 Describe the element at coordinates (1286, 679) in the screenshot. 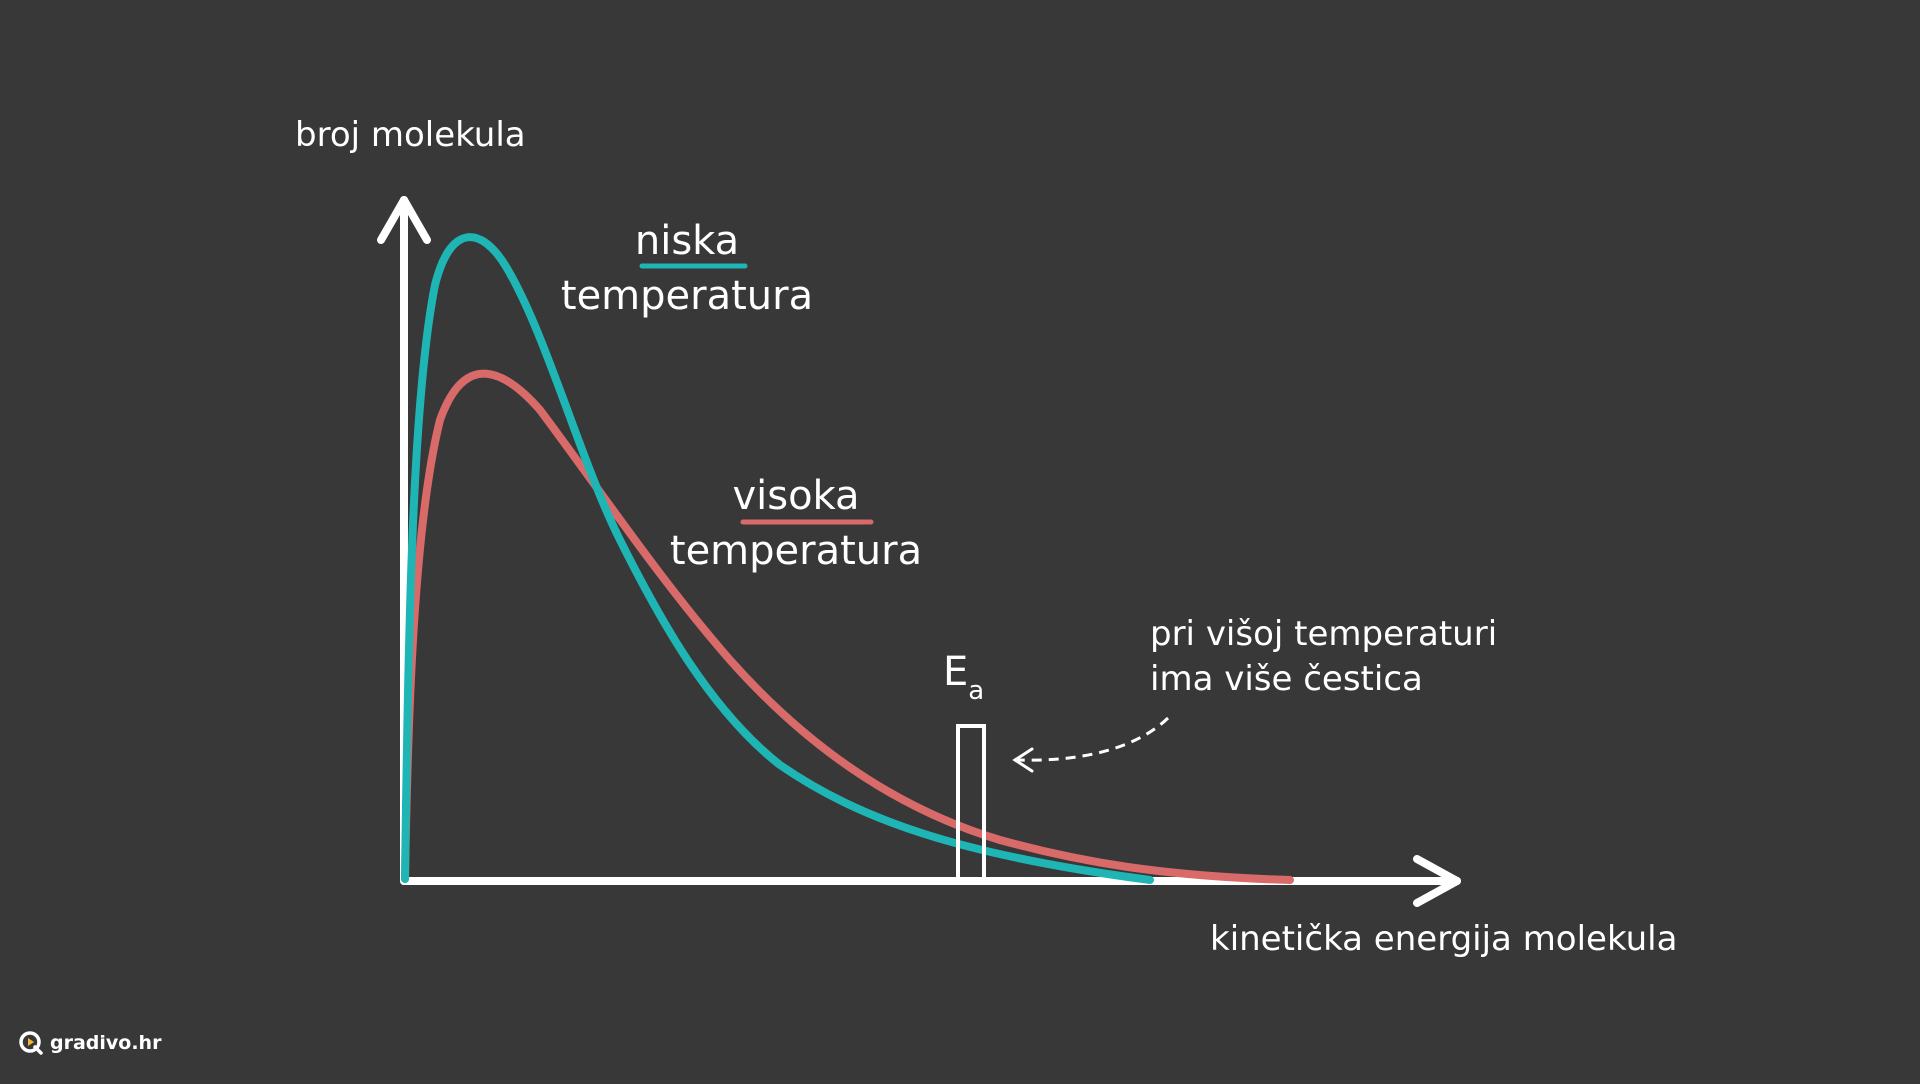

I see `annotation-line2: ima više čestica` at that location.